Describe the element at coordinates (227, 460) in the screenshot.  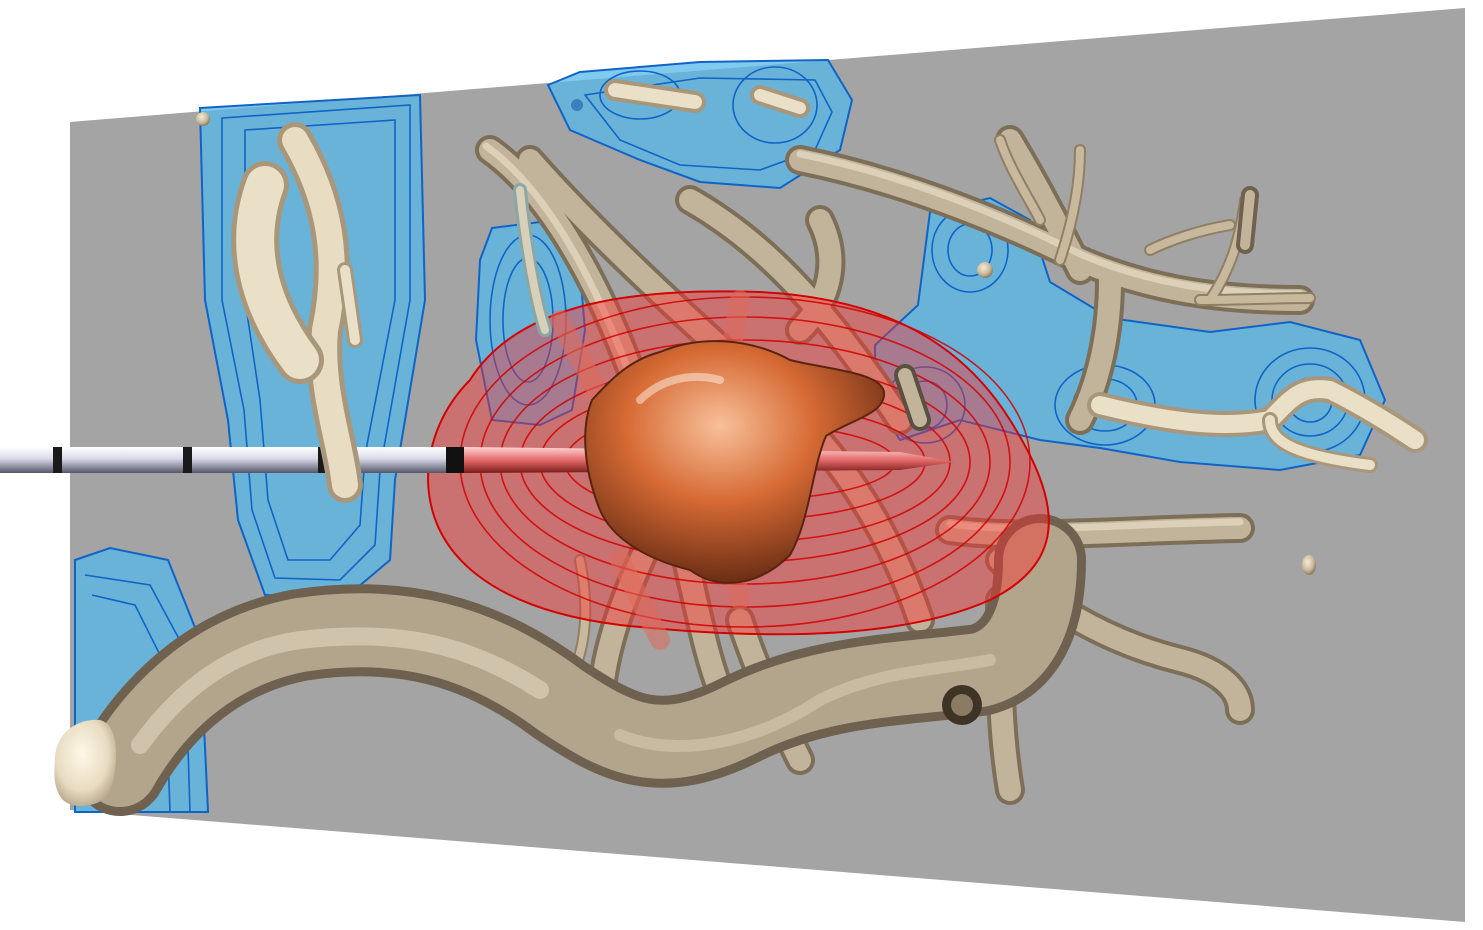
I see `needle-shaft` at that location.